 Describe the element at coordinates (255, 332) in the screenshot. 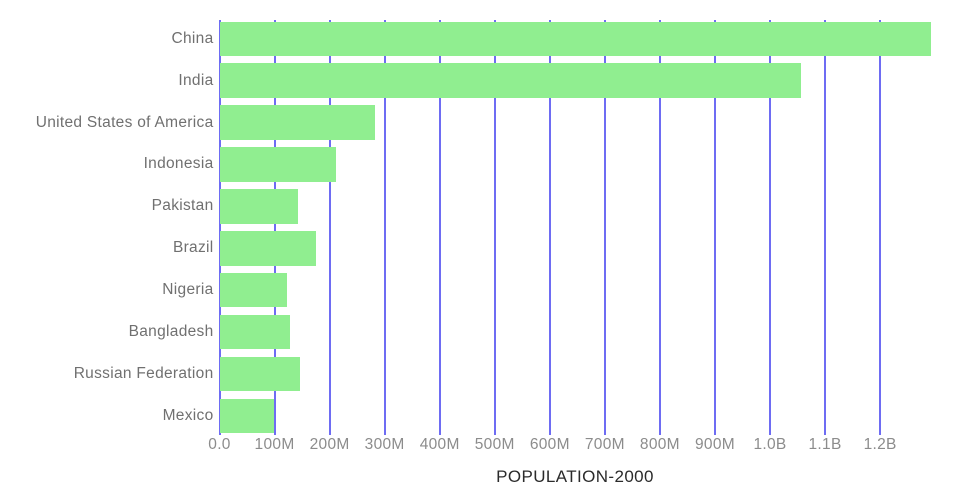

I see `bar-bangladesh` at that location.